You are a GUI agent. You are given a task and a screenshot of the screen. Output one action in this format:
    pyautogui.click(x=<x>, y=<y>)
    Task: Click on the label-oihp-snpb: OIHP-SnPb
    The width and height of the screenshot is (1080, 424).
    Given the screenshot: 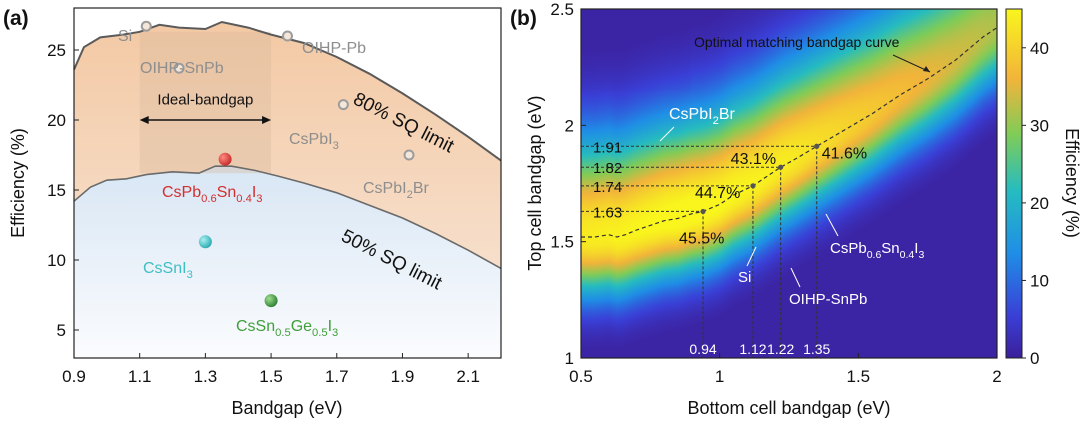 What is the action you would take?
    pyautogui.click(x=182, y=68)
    